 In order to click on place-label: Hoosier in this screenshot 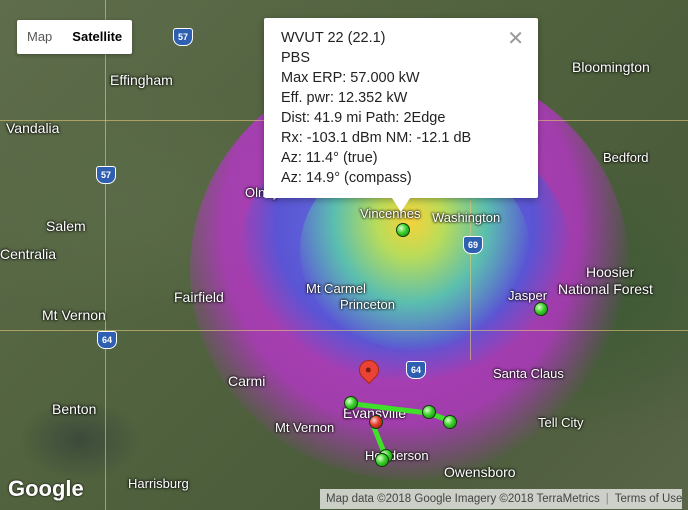, I will do `click(610, 272)`.